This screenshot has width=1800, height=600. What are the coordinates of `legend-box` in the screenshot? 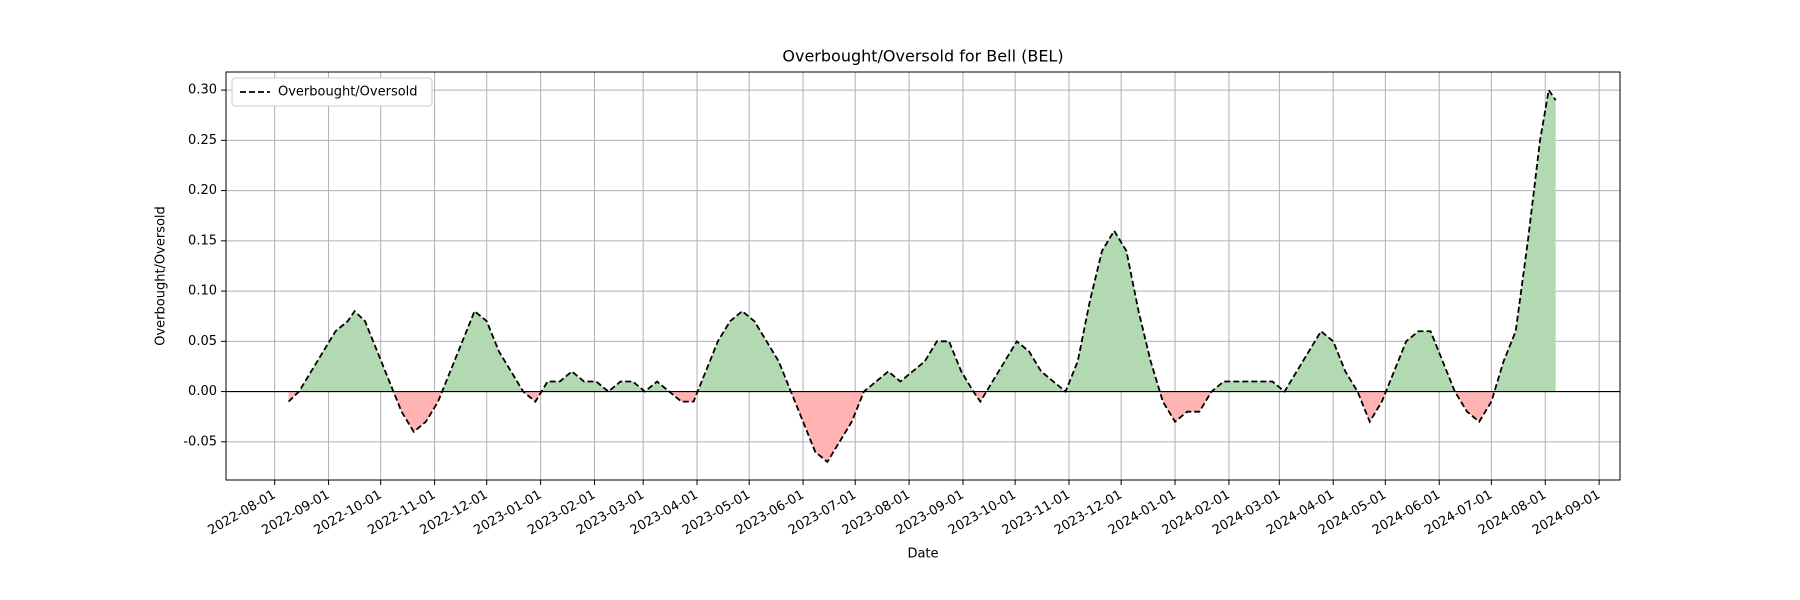 It's located at (332, 92).